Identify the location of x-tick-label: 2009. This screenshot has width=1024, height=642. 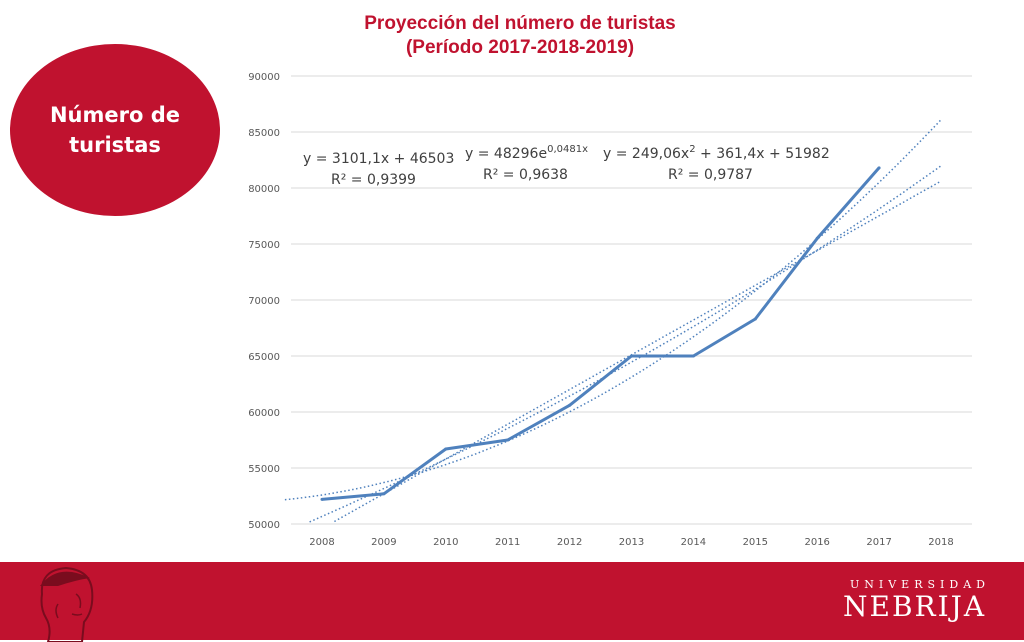
(383, 542).